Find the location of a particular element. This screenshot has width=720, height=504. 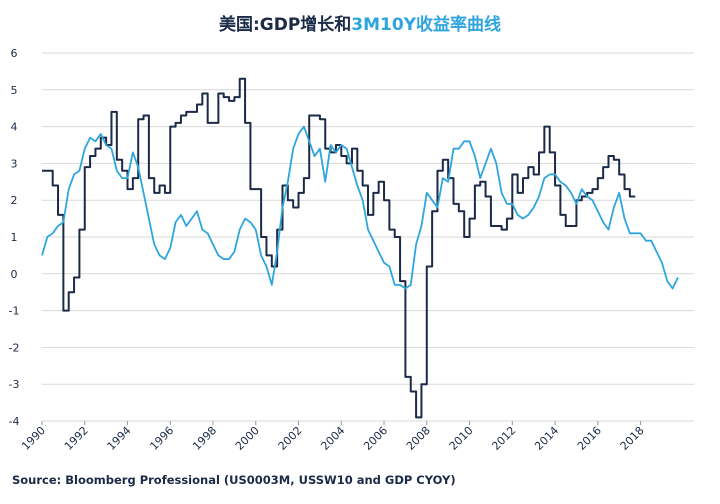

y-tick-label: 1 is located at coordinates (14, 237).